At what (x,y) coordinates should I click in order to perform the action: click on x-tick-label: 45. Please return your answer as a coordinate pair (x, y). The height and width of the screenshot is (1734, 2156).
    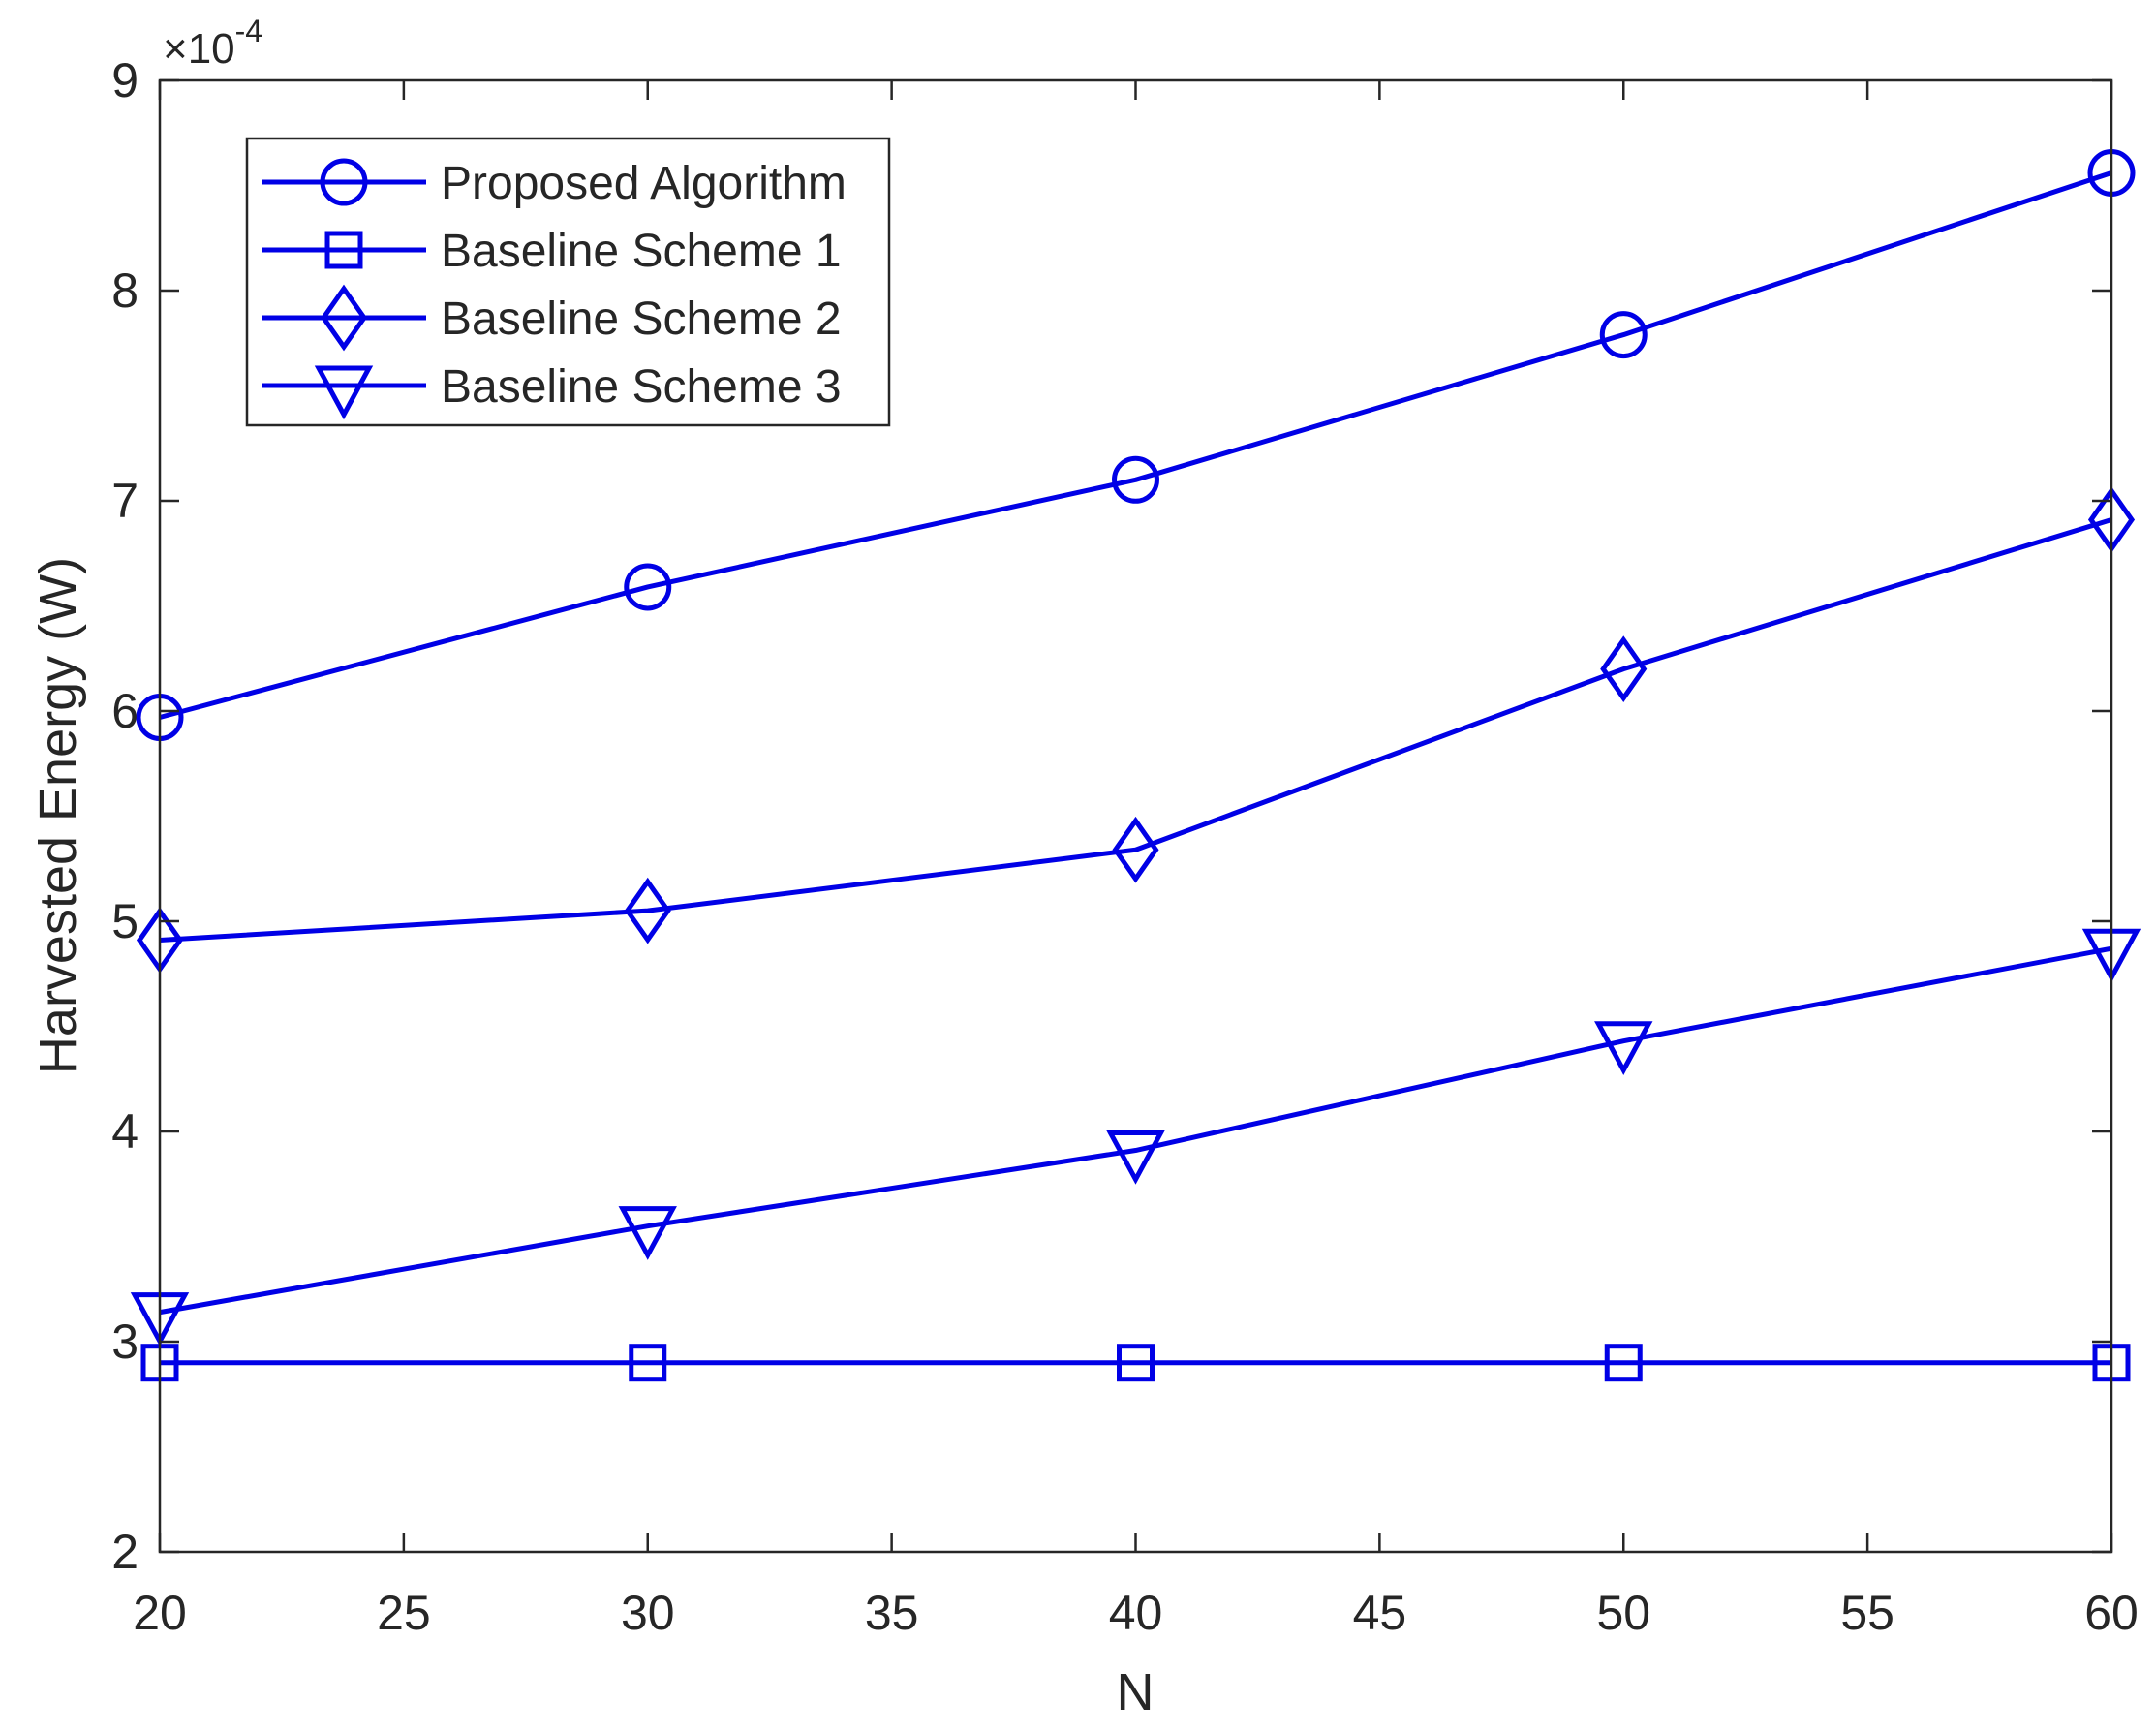
    Looking at the image, I should click on (1380, 1613).